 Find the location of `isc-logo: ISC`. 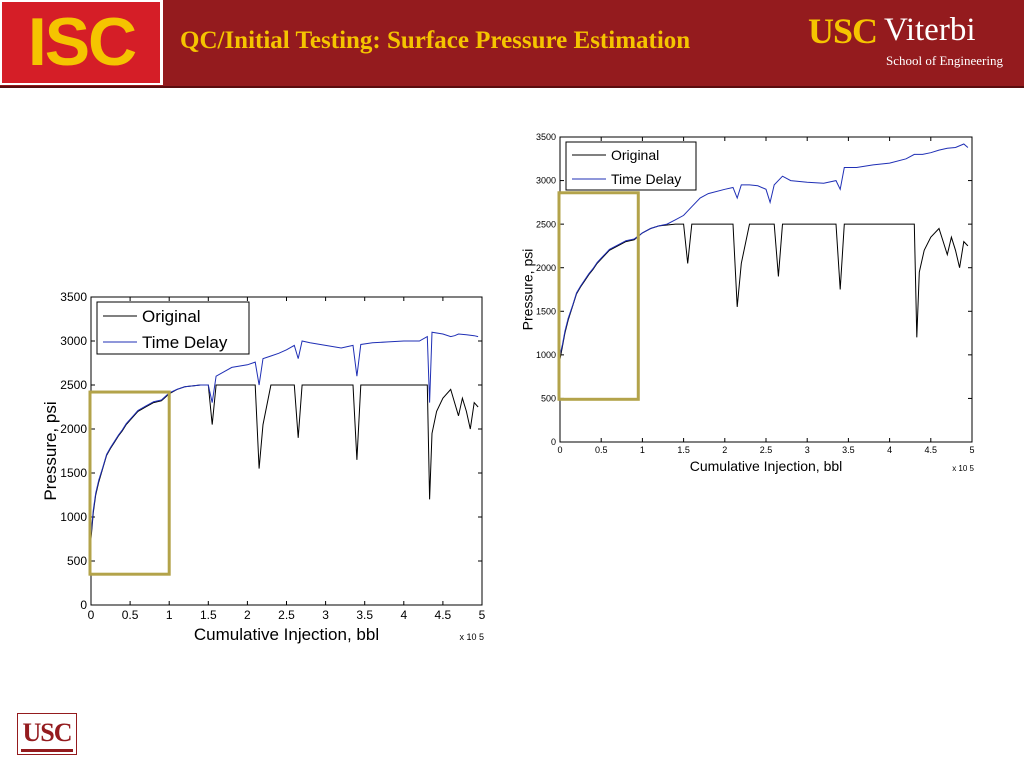

isc-logo: ISC is located at coordinates (81, 42).